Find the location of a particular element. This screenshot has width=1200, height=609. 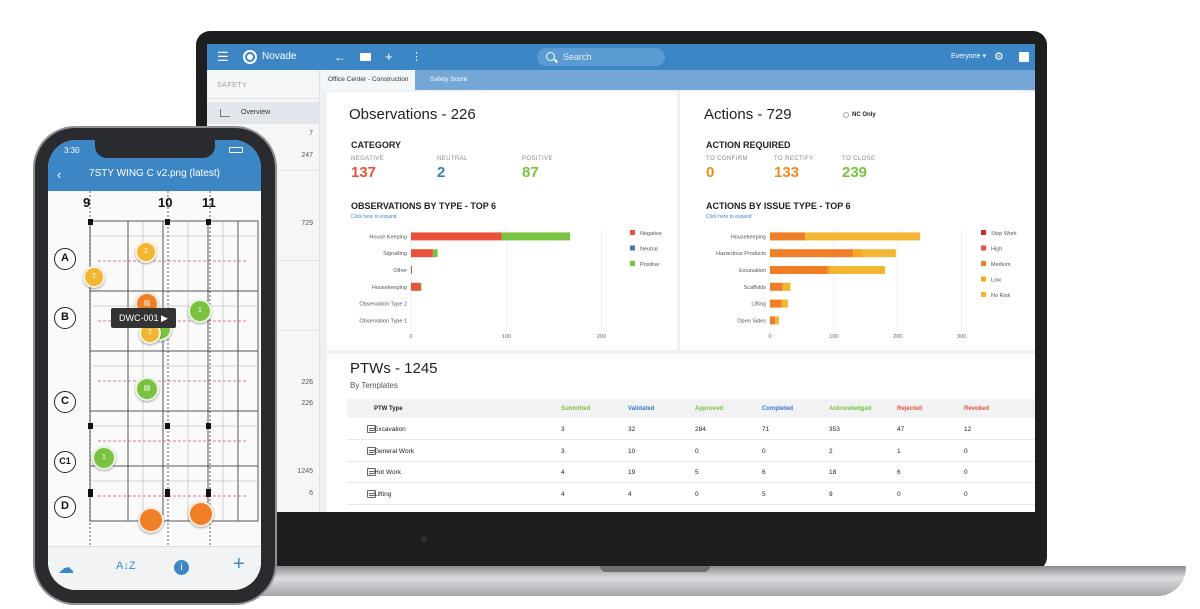

category-value: 137 is located at coordinates (364, 172).